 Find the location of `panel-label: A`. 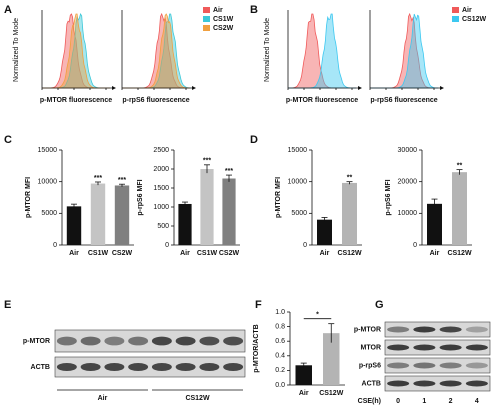

panel-label: A is located at coordinates (8, 10).